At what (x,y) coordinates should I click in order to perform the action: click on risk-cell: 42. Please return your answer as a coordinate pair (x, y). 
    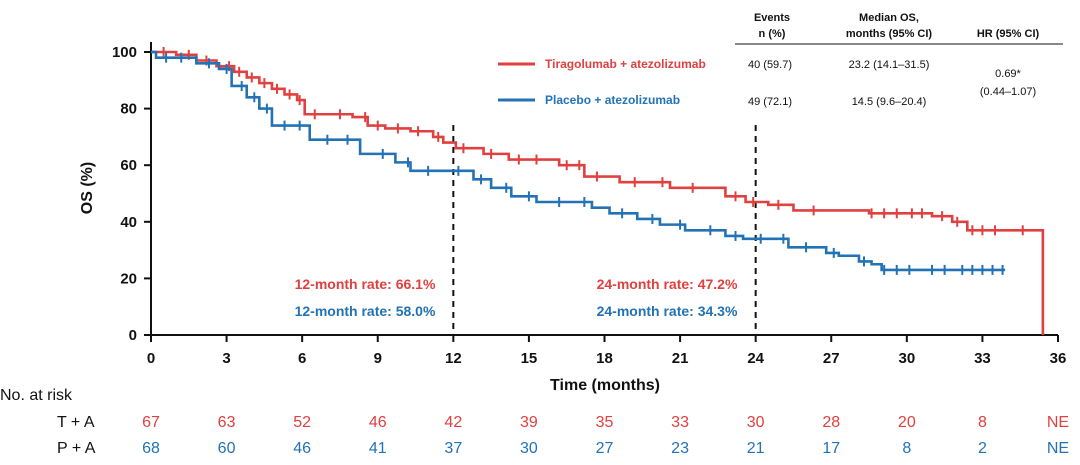
    Looking at the image, I should click on (453, 422).